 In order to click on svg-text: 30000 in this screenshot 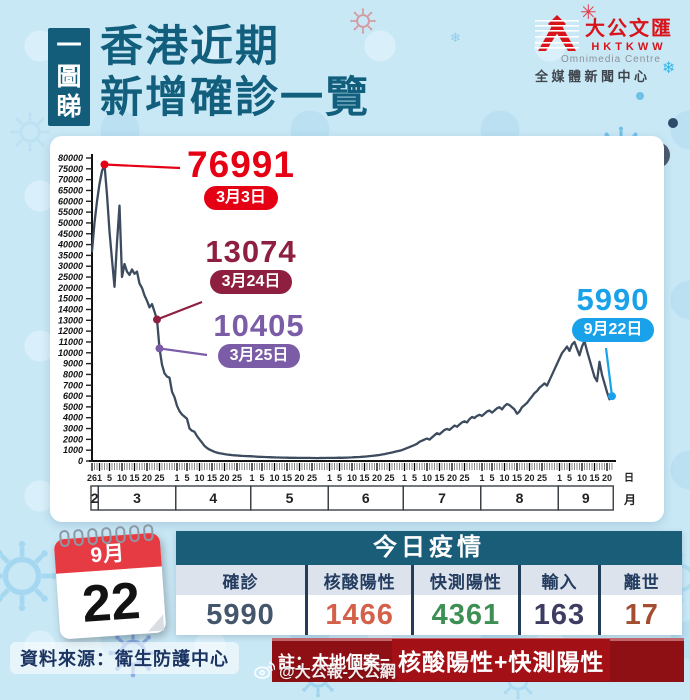, I will do `click(70, 266)`.